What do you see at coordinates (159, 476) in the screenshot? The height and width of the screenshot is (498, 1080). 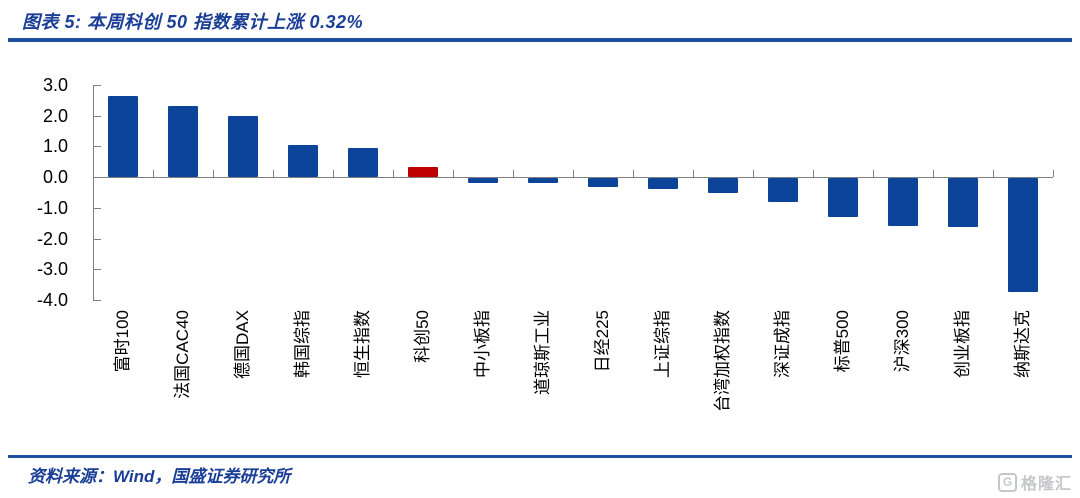 I see `source-note: 资料来源：Wind，国盛证券研究所` at bounding box center [159, 476].